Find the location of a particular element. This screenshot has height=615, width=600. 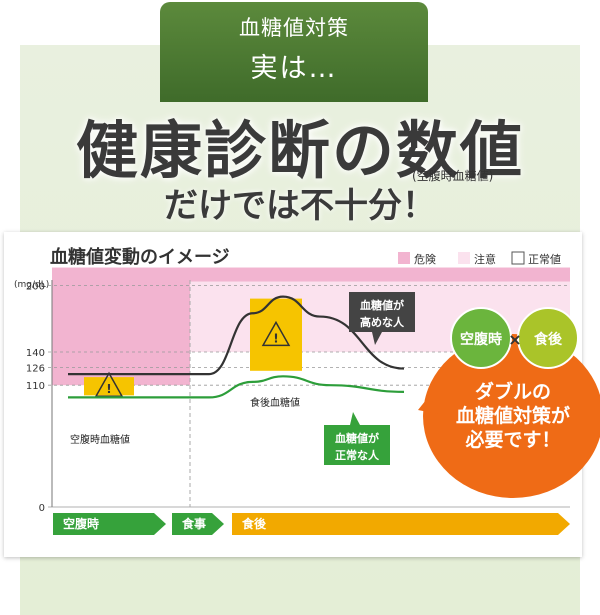

high-callout-text-0: 血糖値が is located at coordinates (382, 305).